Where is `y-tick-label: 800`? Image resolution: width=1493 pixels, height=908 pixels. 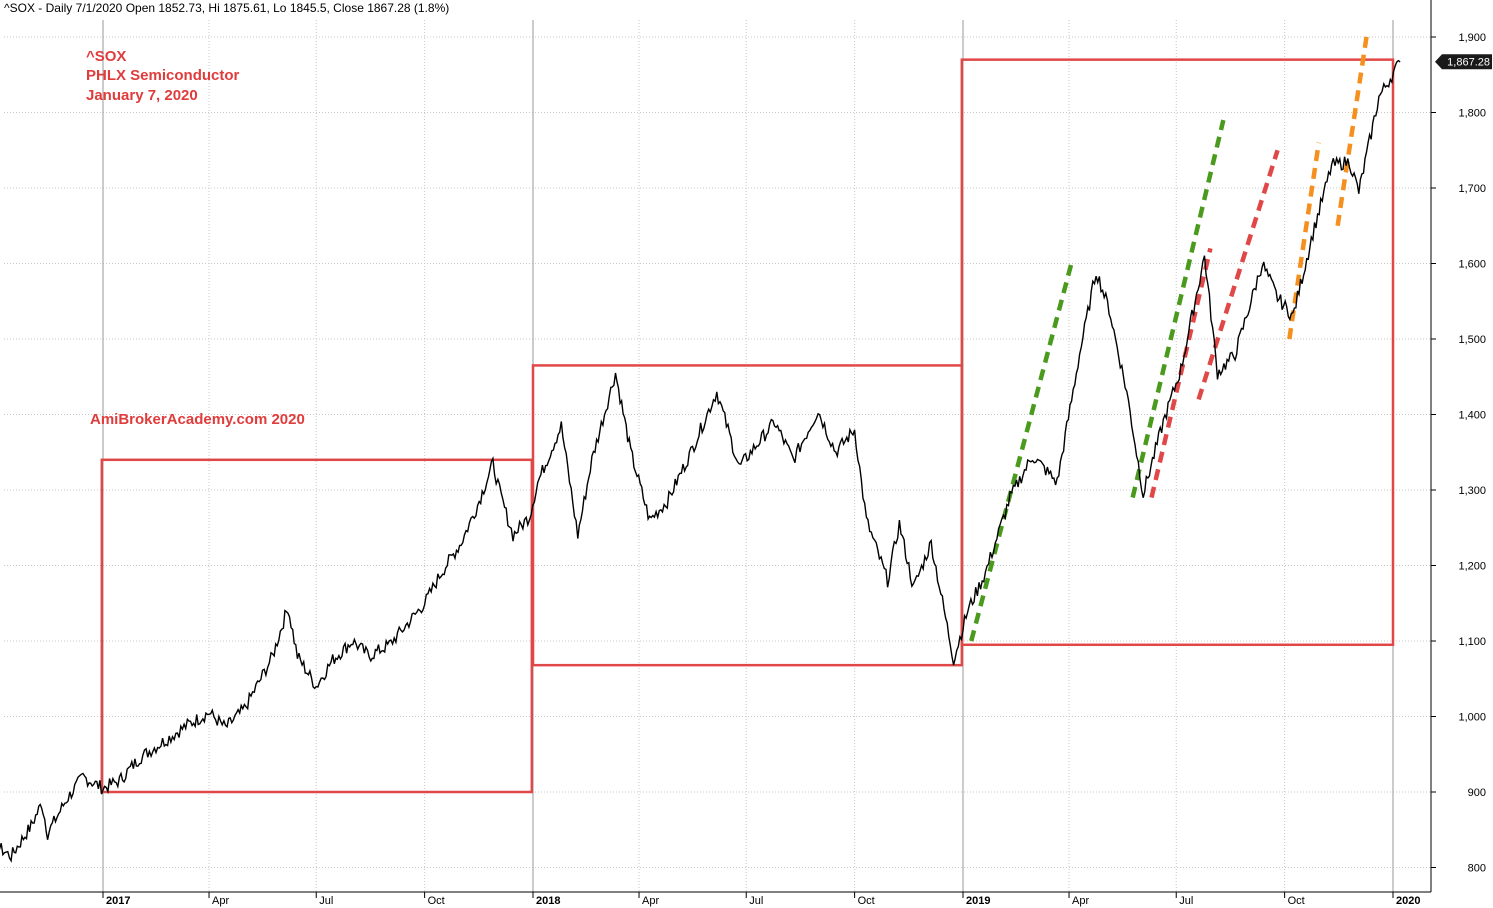 y-tick-label: 800 is located at coordinates (1477, 869).